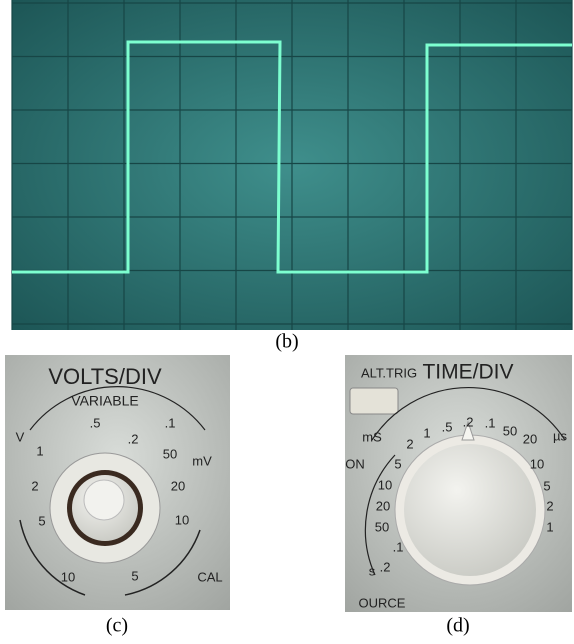  I want to click on dial-label: V, so click(20, 436).